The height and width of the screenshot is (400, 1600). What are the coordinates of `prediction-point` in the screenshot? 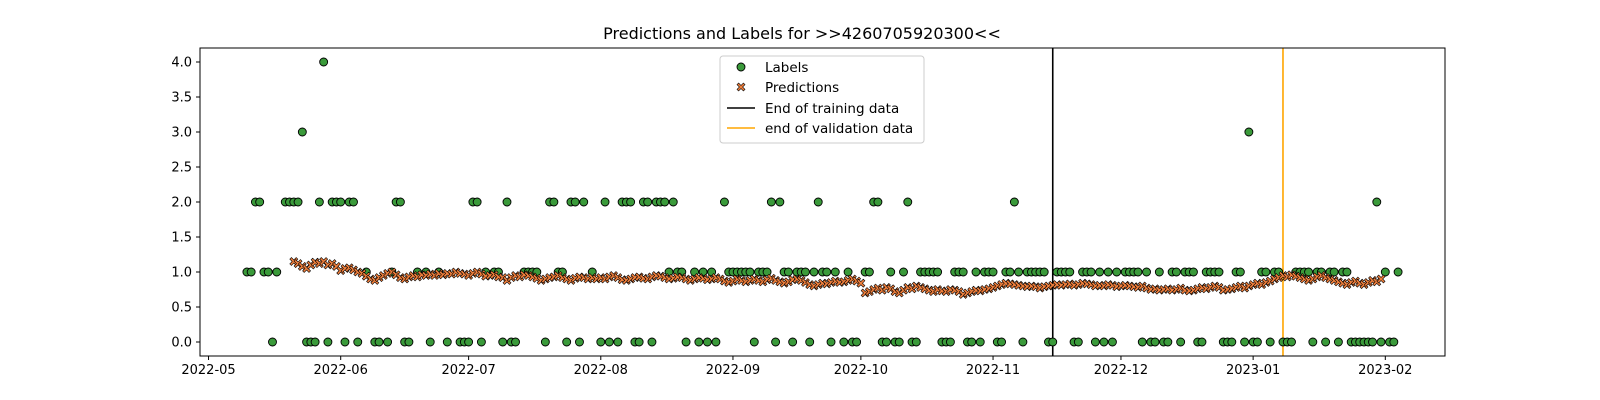 It's located at (1381, 279).